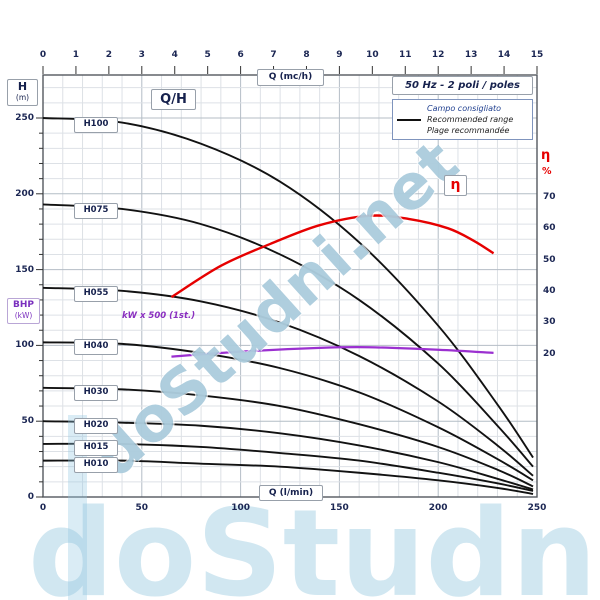  I want to click on top-axis-tick: 14, so click(504, 55).